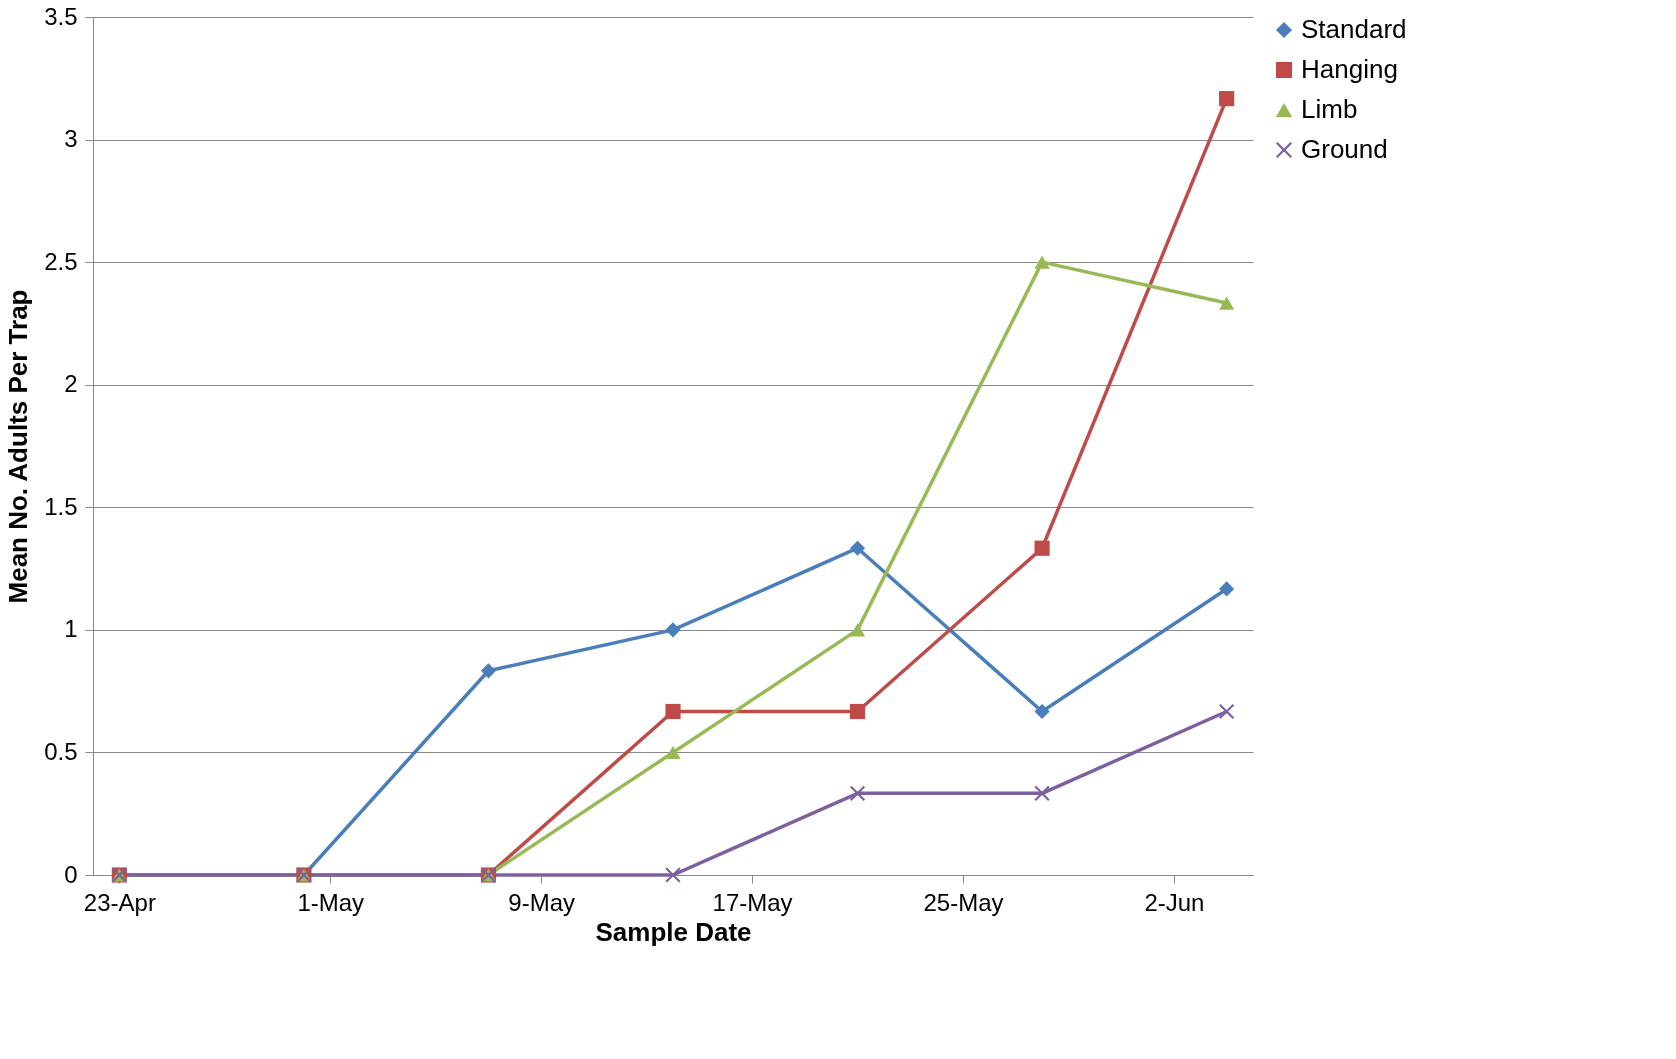 This screenshot has height=1059, width=1676. What do you see at coordinates (542, 902) in the screenshot?
I see `x-tick-label: 9-May` at bounding box center [542, 902].